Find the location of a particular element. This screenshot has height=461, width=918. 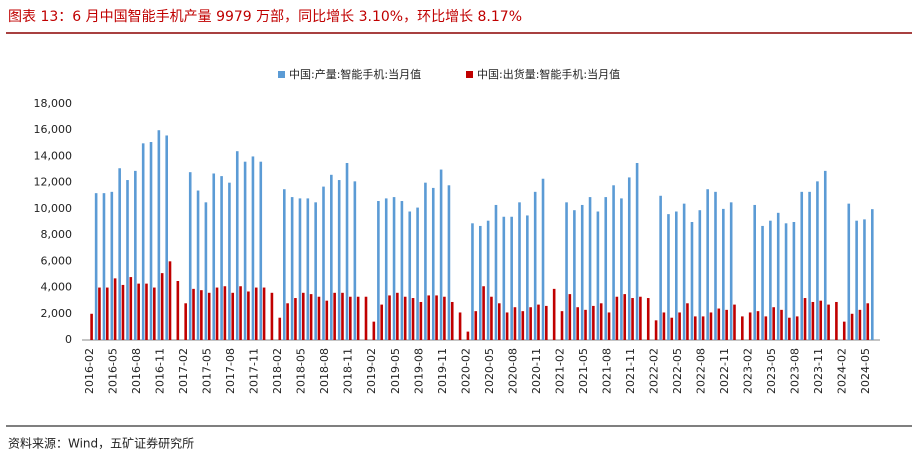

x-tick-label: 2017-02 is located at coordinates (183, 371).